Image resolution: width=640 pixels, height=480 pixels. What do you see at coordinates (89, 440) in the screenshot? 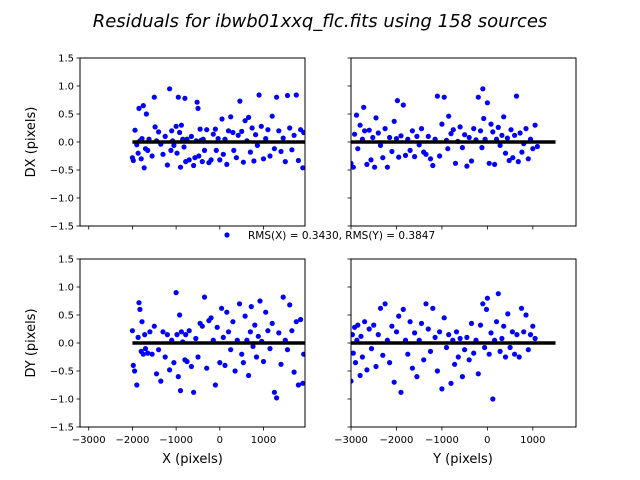
I see `x-tick-label: −3000` at bounding box center [89, 440].